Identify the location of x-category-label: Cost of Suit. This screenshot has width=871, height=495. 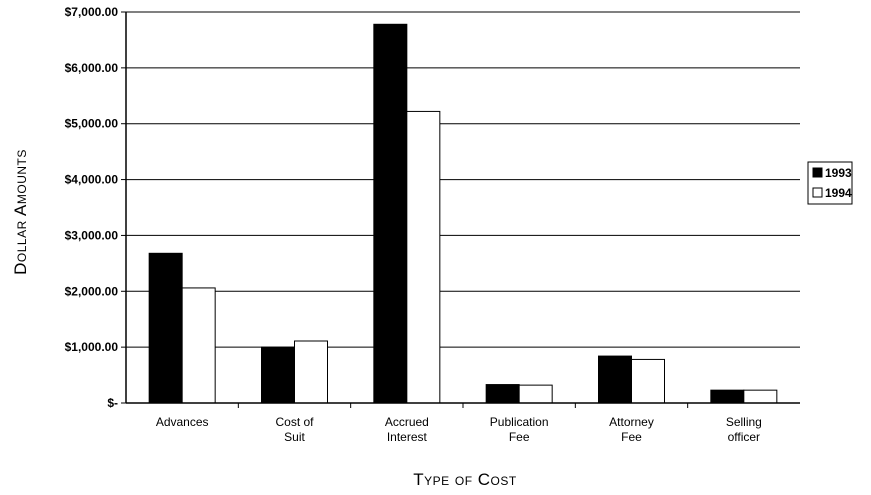
(294, 429).